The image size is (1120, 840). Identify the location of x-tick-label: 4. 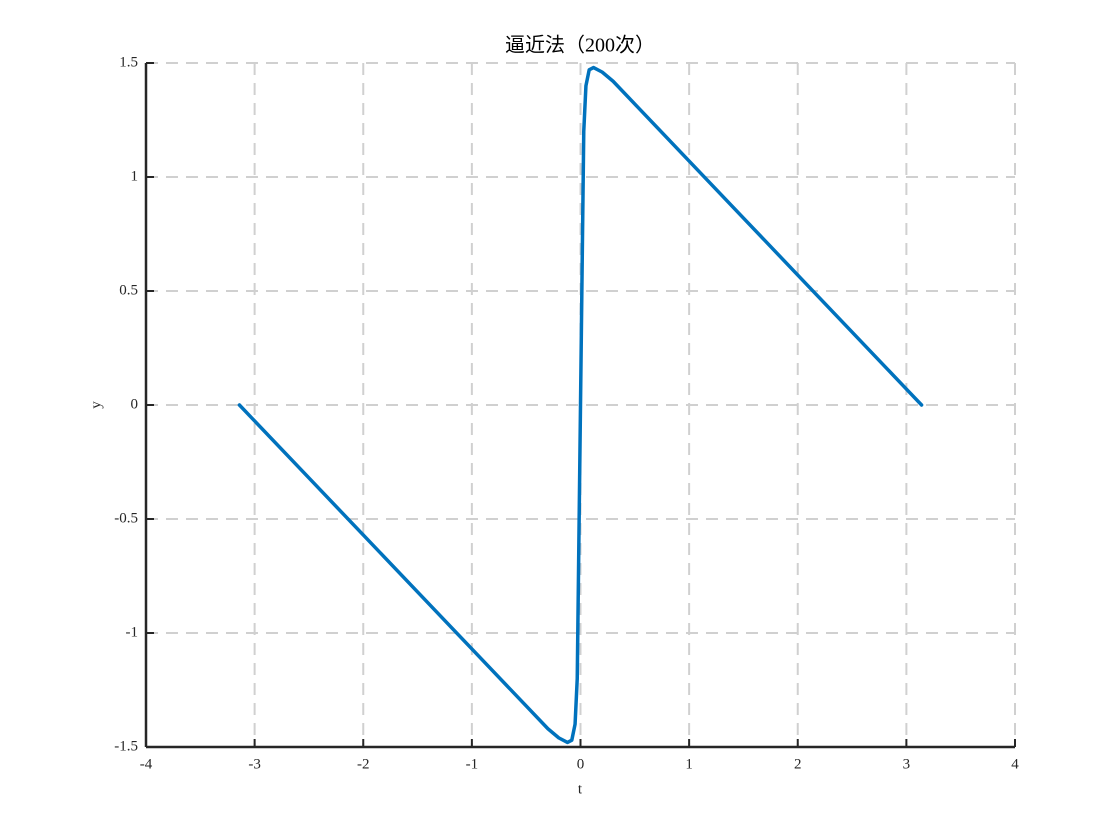
(1015, 764).